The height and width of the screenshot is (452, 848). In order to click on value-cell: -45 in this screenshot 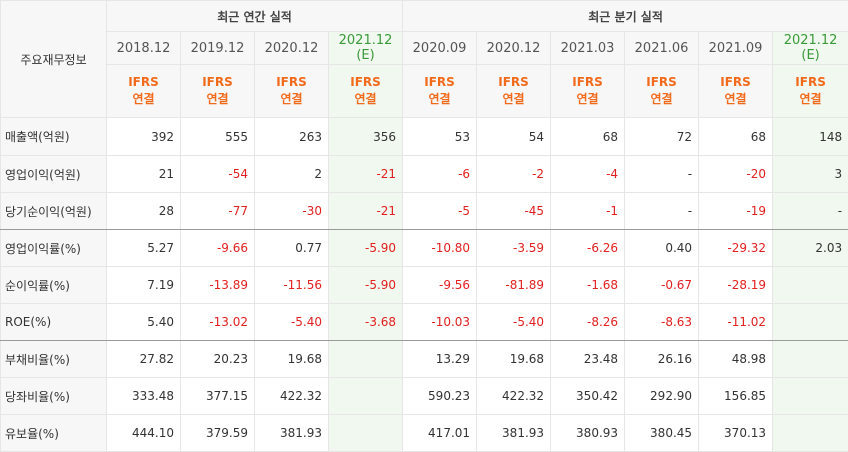, I will do `click(514, 211)`.